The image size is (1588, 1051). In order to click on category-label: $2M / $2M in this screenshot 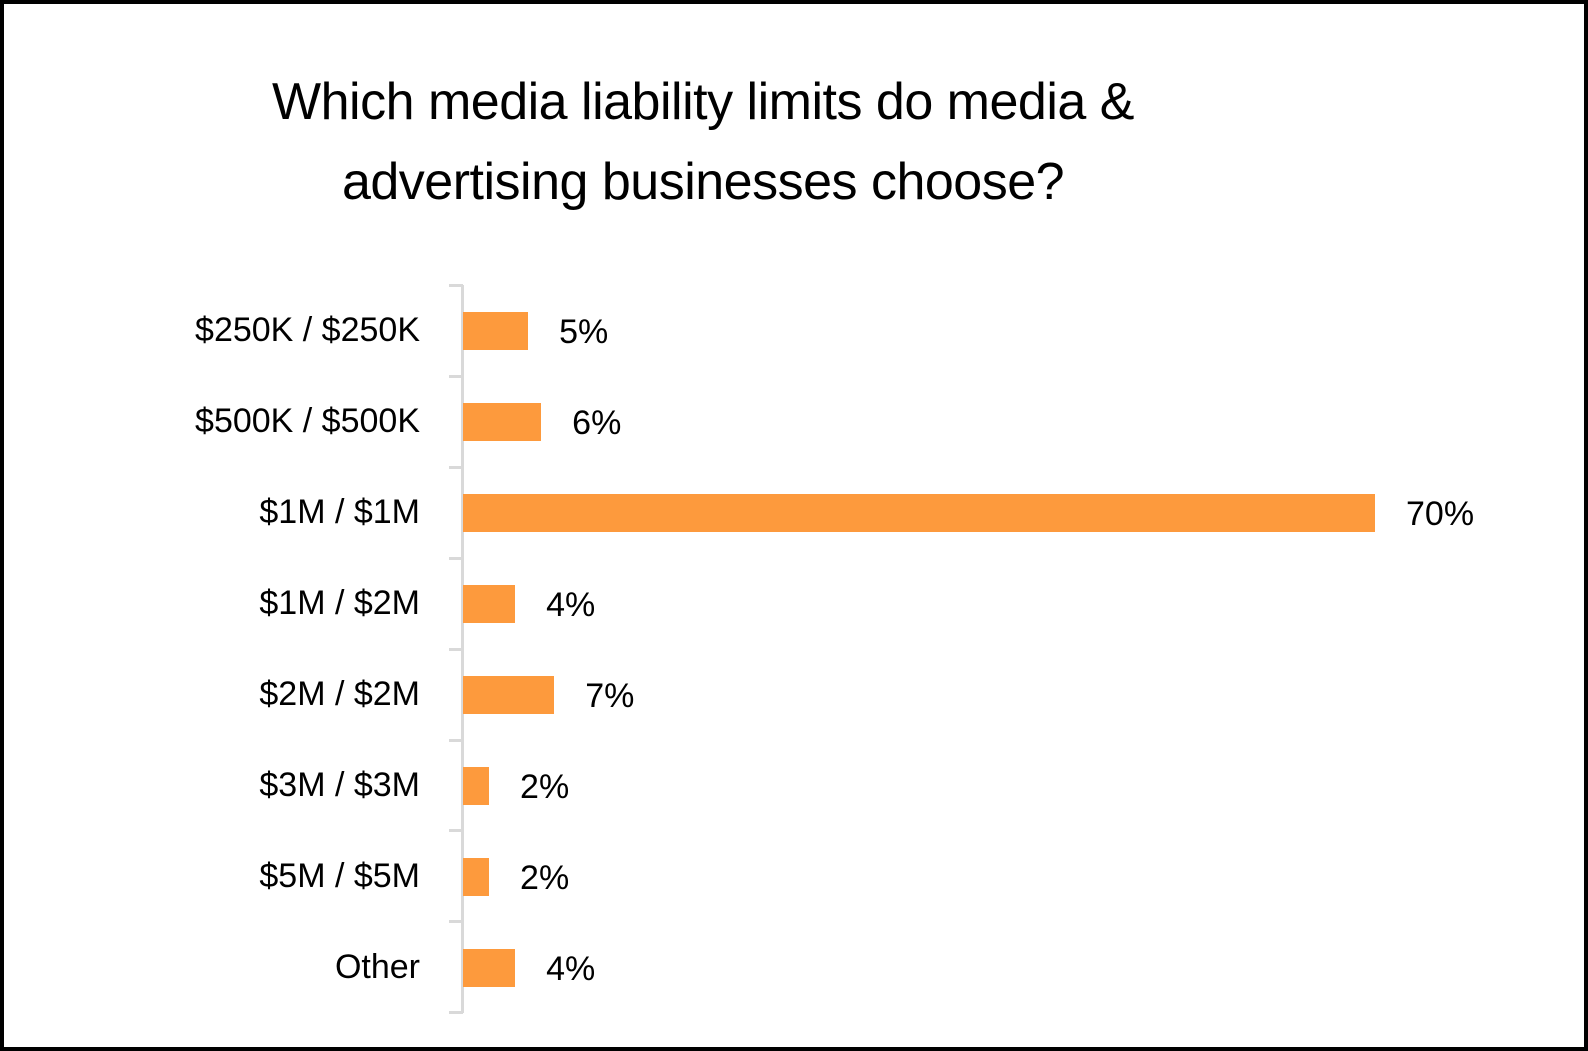, I will do `click(339, 694)`.